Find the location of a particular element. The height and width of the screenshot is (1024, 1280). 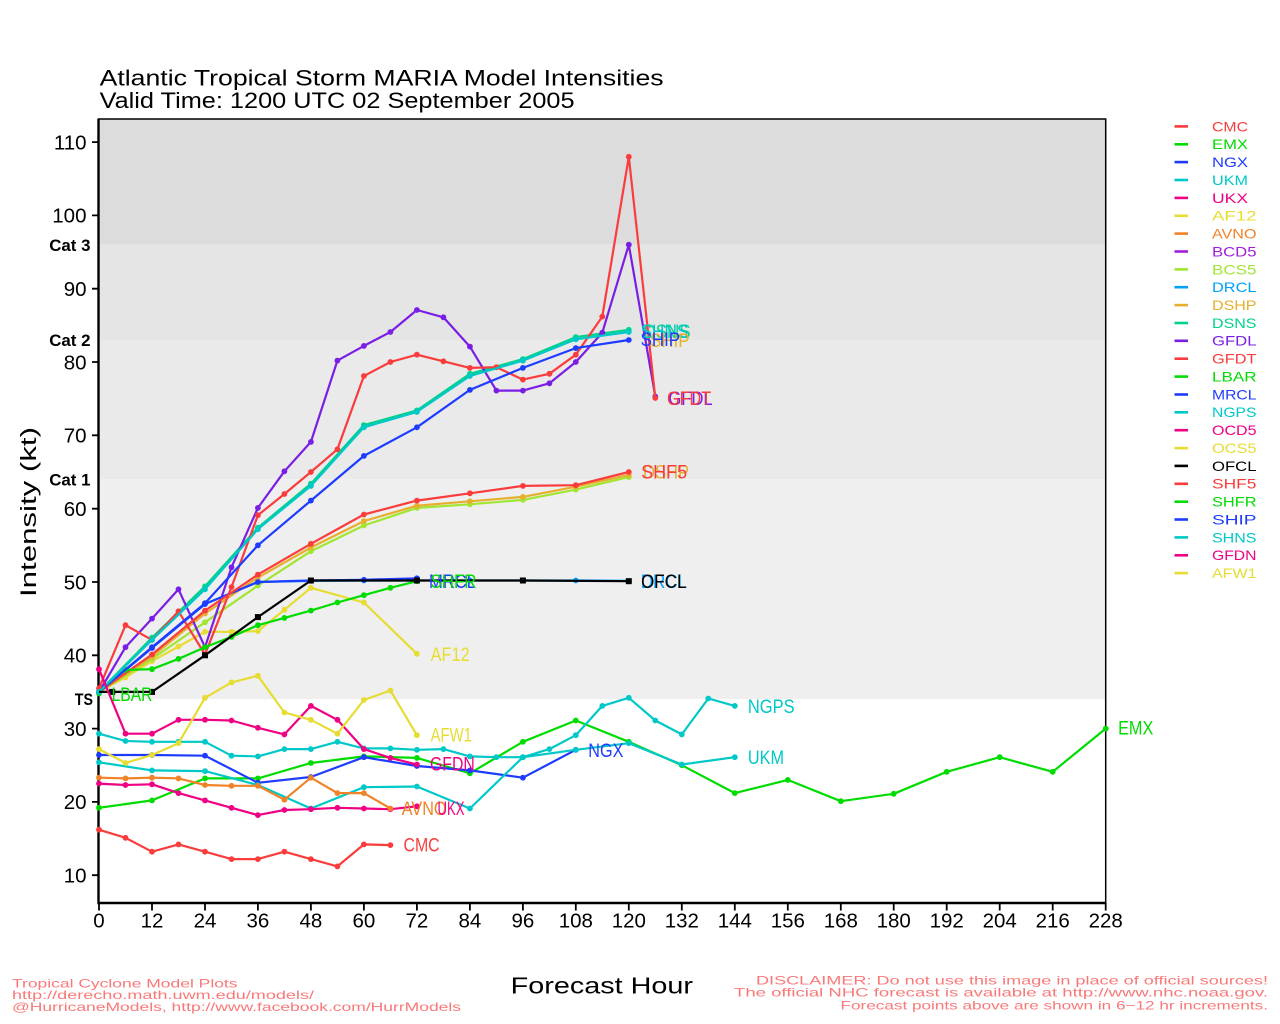

svg-text: 70 is located at coordinates (75, 436).